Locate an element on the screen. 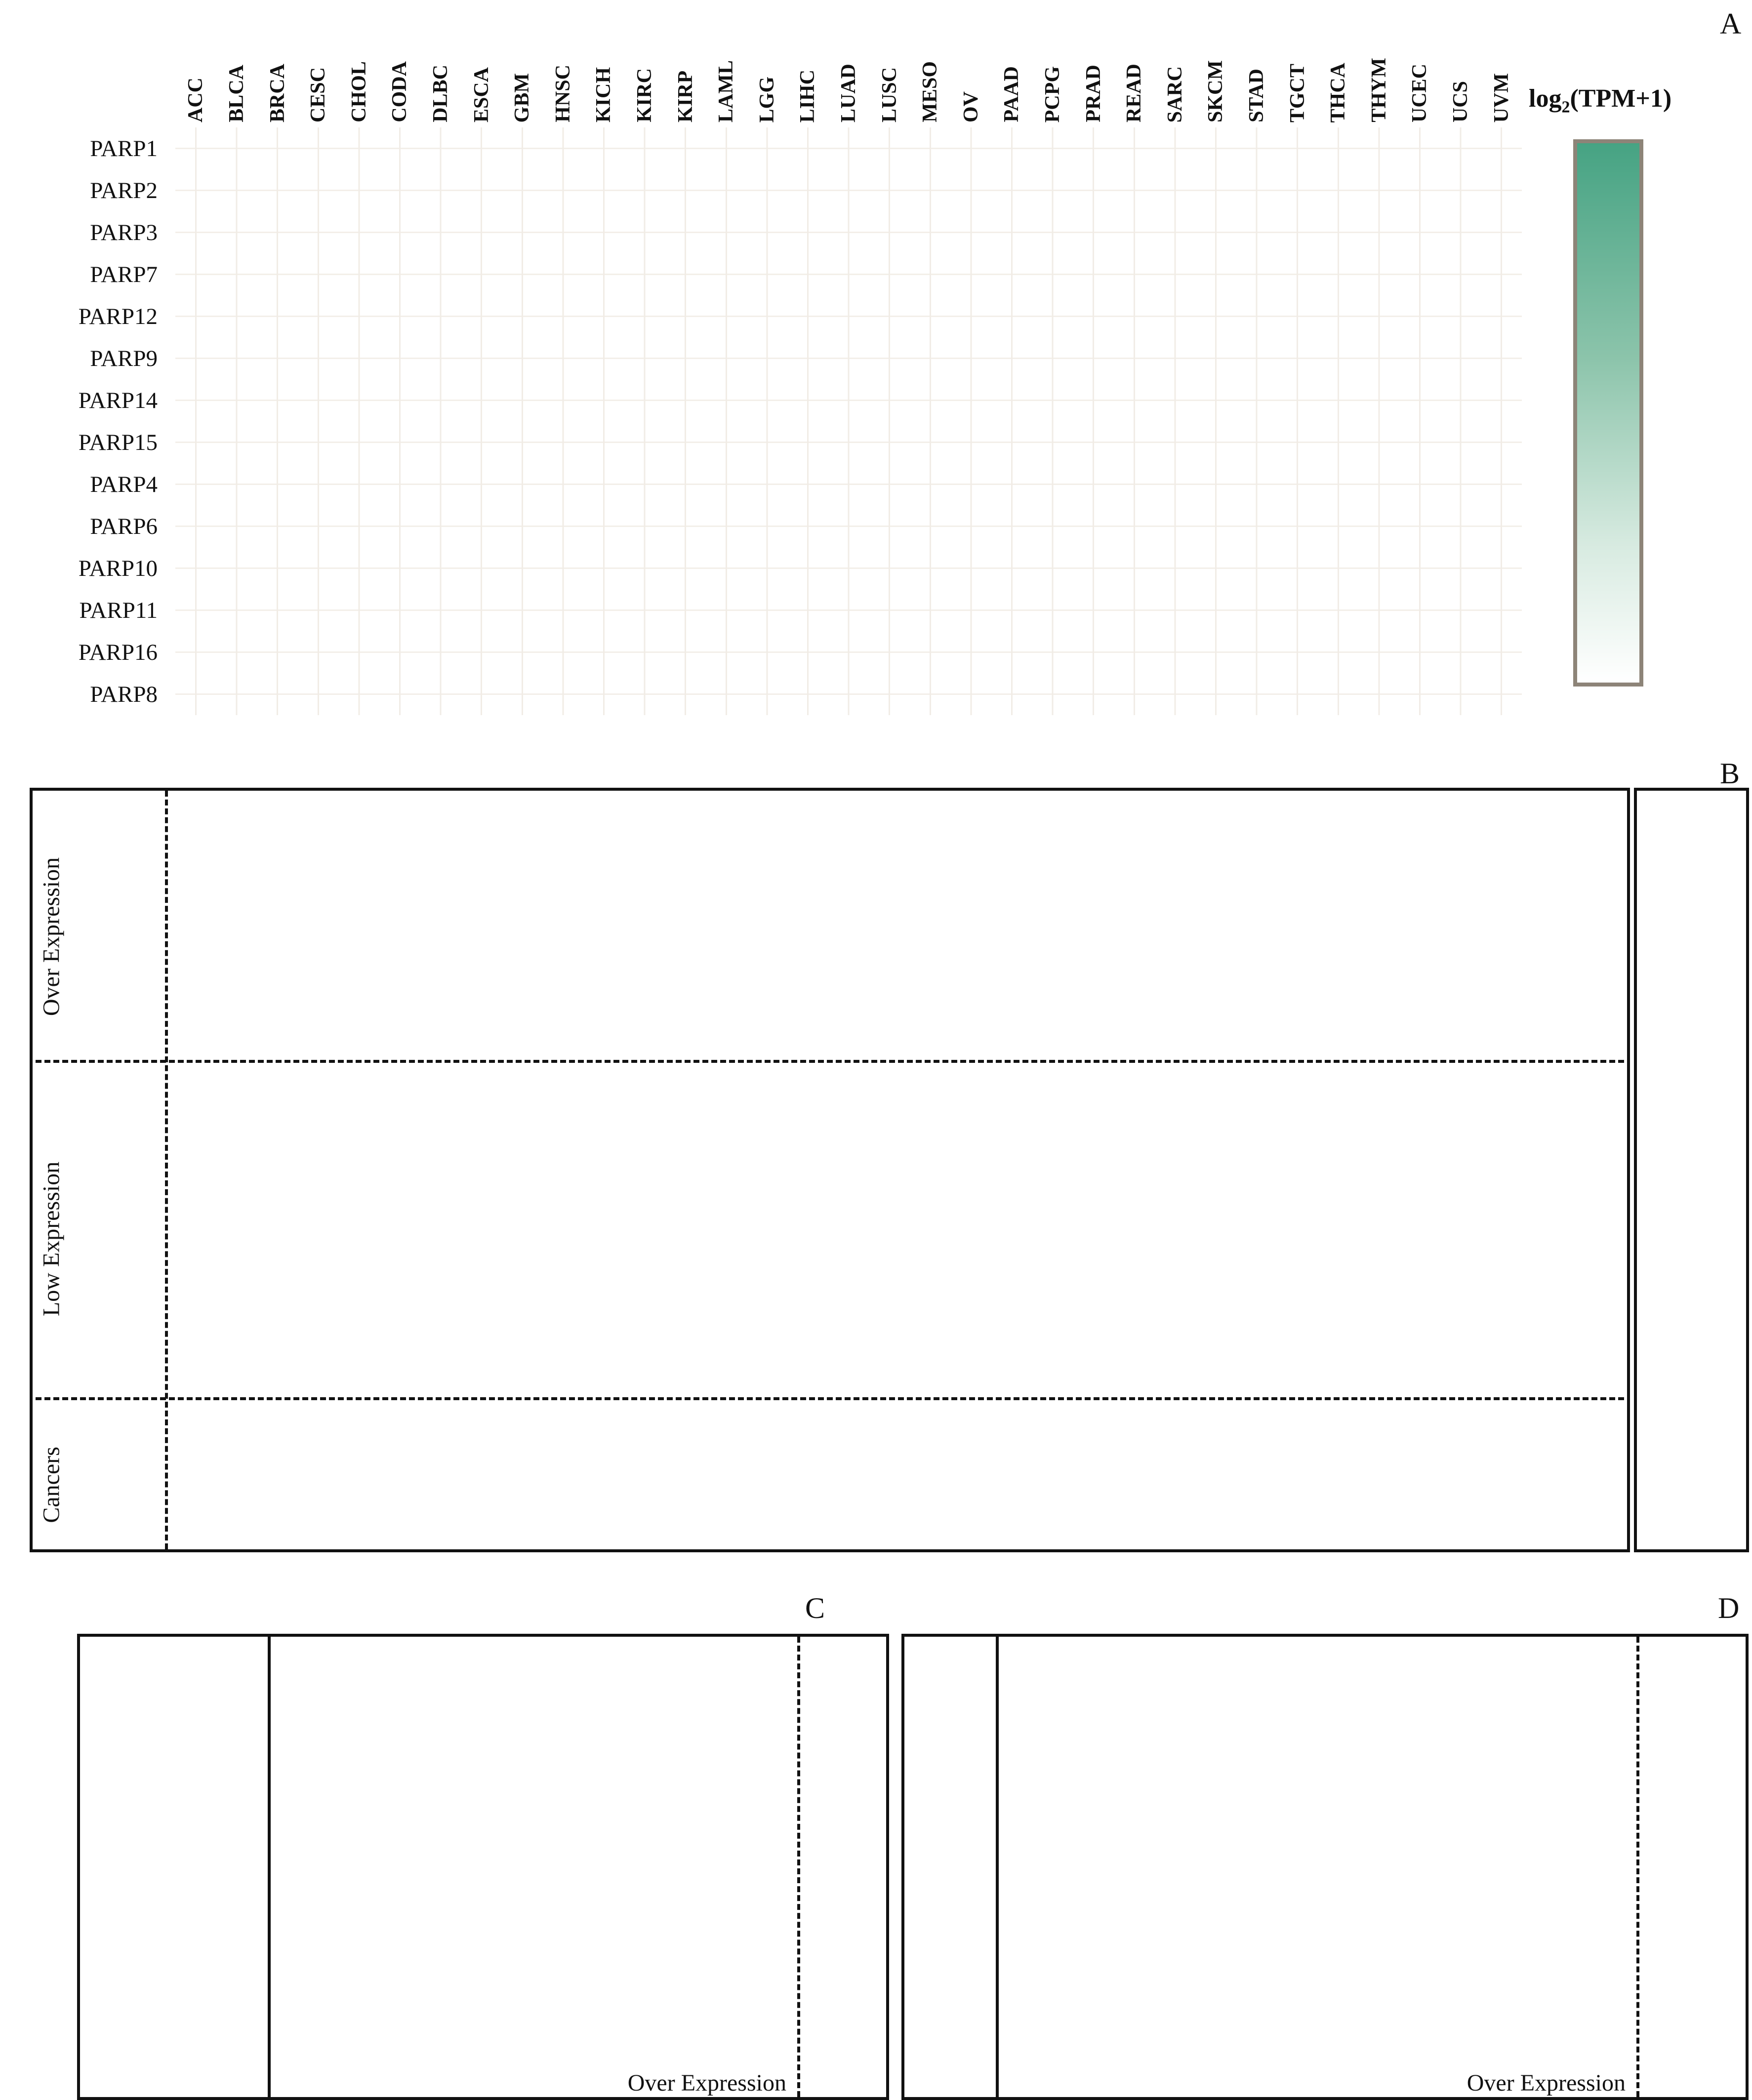  panel-b-cancers-axis-label: Cancers is located at coordinates (51, 1485).